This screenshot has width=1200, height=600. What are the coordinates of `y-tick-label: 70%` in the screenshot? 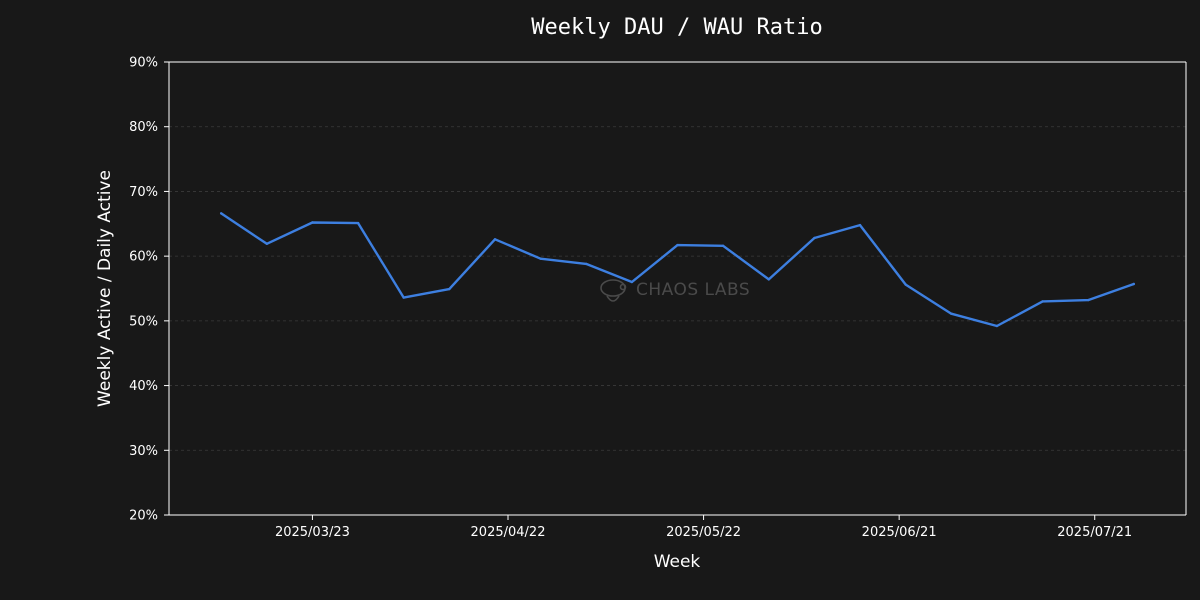 It's located at (143, 192).